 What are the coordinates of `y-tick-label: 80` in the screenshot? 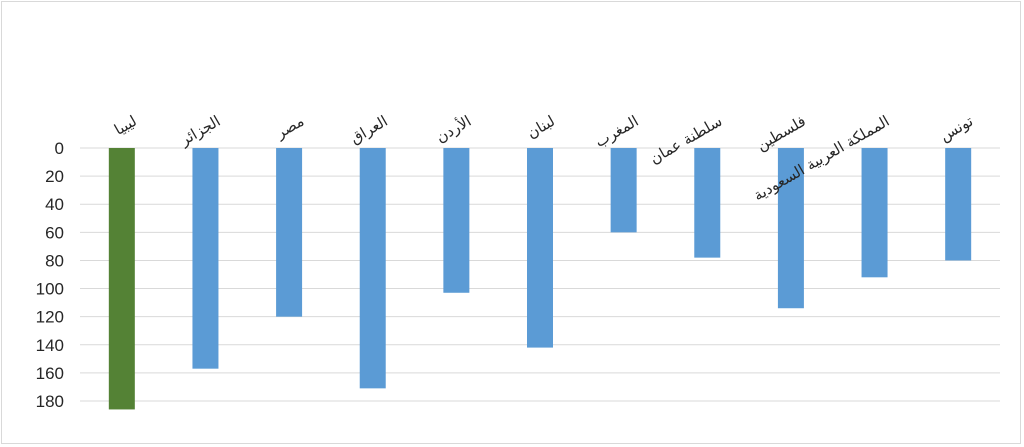 It's located at (54, 260).